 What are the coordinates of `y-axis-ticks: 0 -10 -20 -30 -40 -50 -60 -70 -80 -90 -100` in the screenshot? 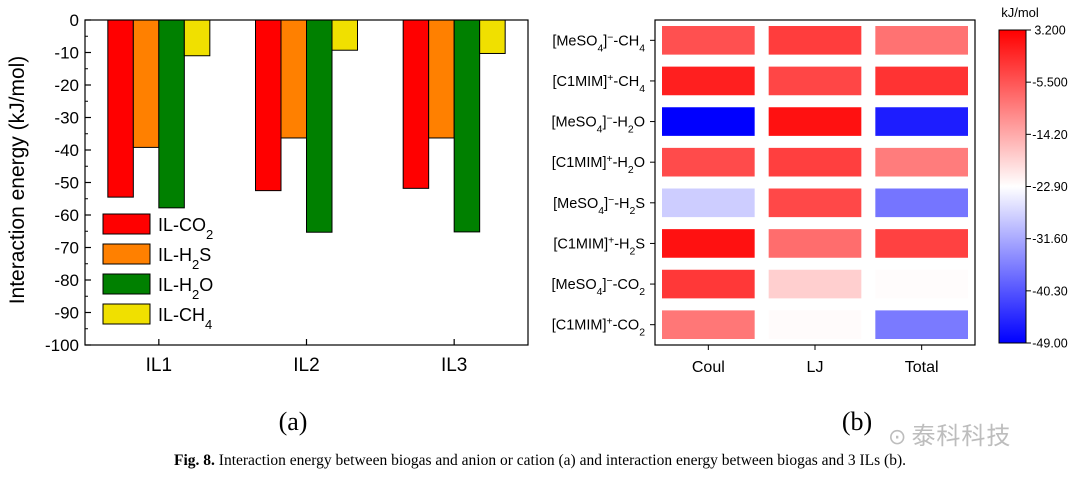 It's located at (68, 183).